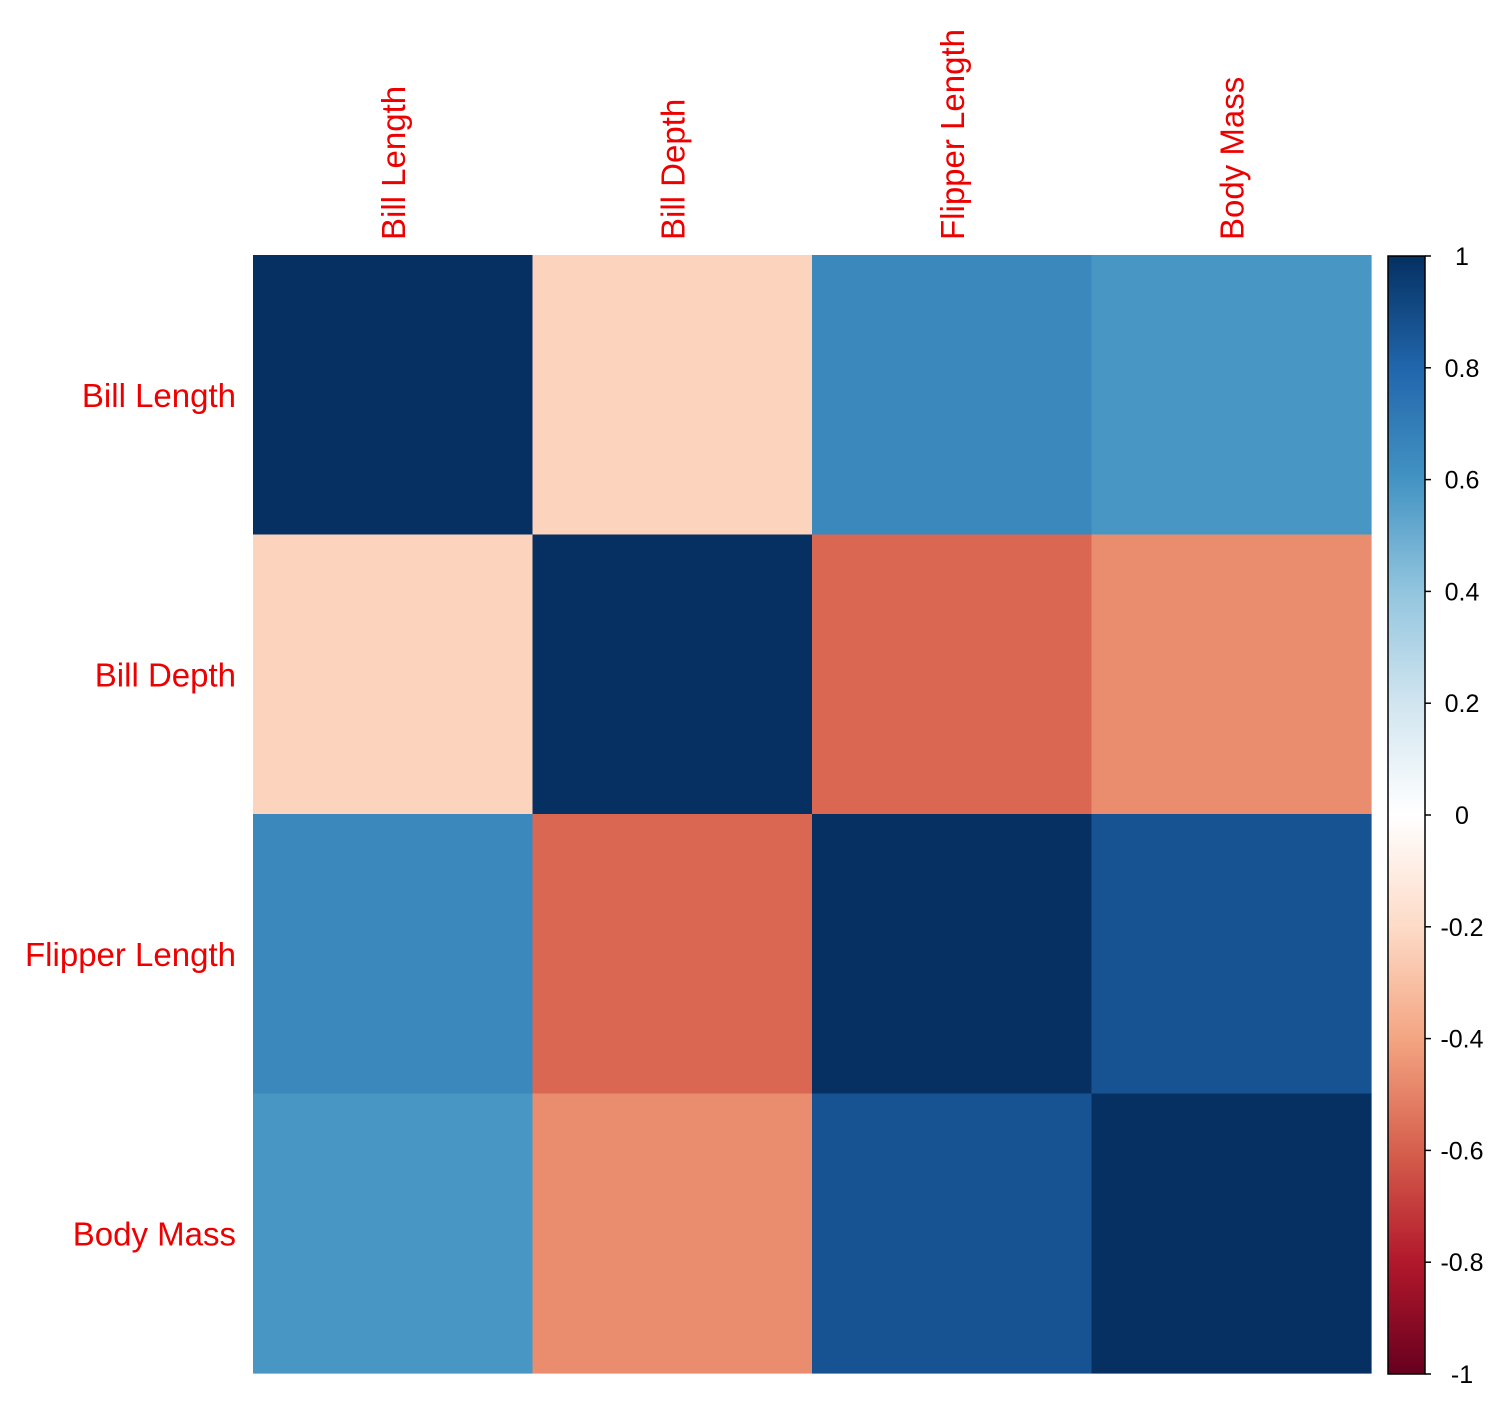  I want to click on color-legend-tick-label: -0.6, so click(1461, 1151).